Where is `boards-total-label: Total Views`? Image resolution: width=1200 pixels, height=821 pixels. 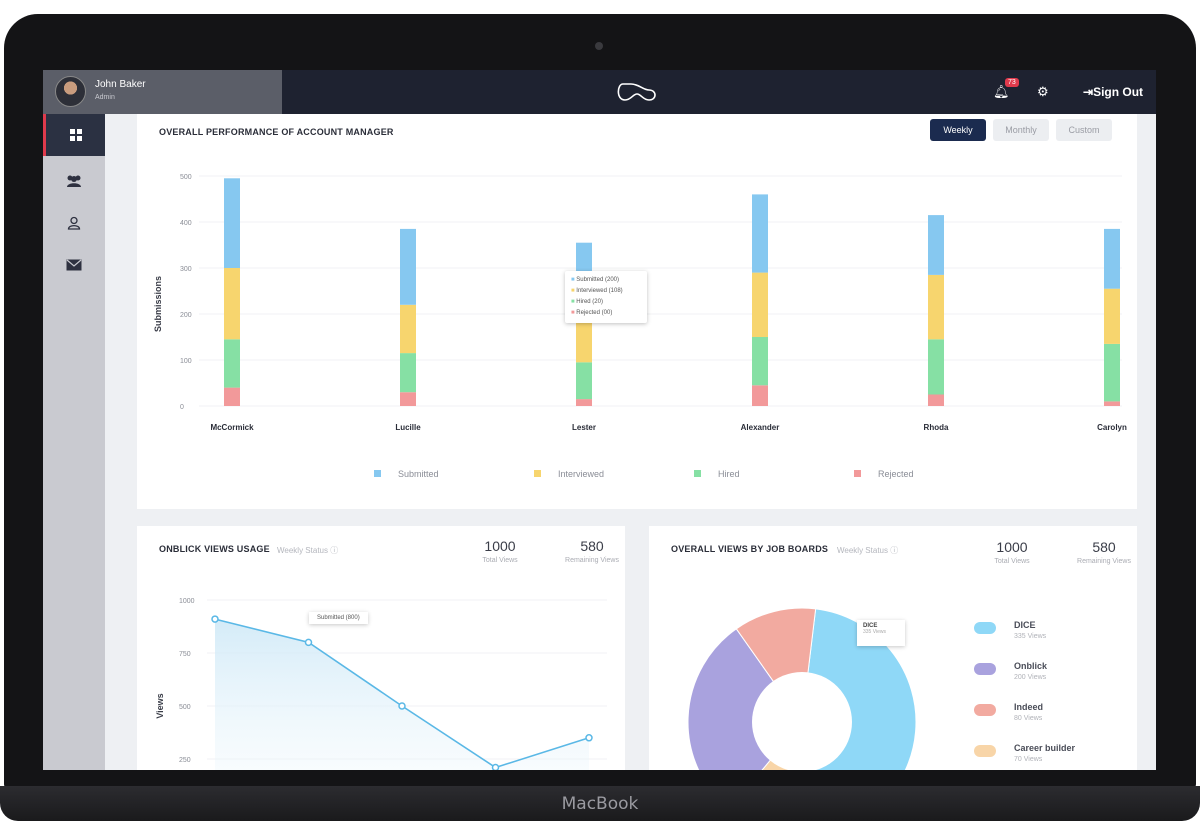
boards-total-label: Total Views is located at coordinates (1012, 561).